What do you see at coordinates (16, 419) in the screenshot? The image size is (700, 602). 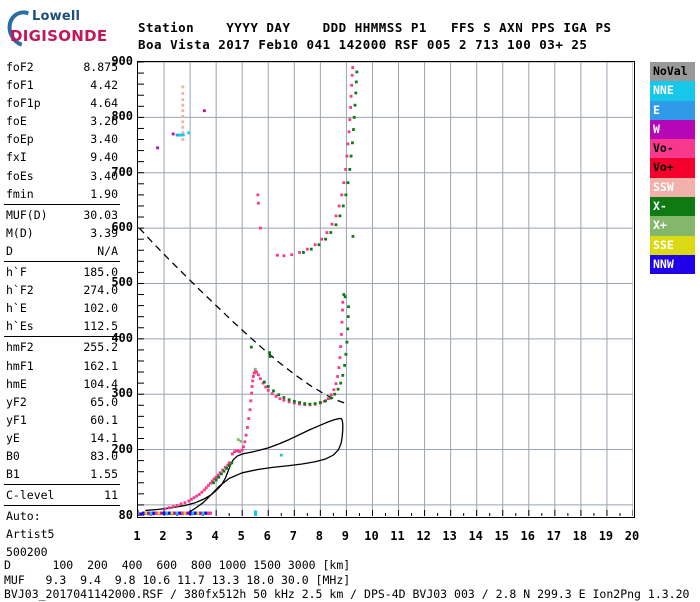 I see `param-label: yF1` at bounding box center [16, 419].